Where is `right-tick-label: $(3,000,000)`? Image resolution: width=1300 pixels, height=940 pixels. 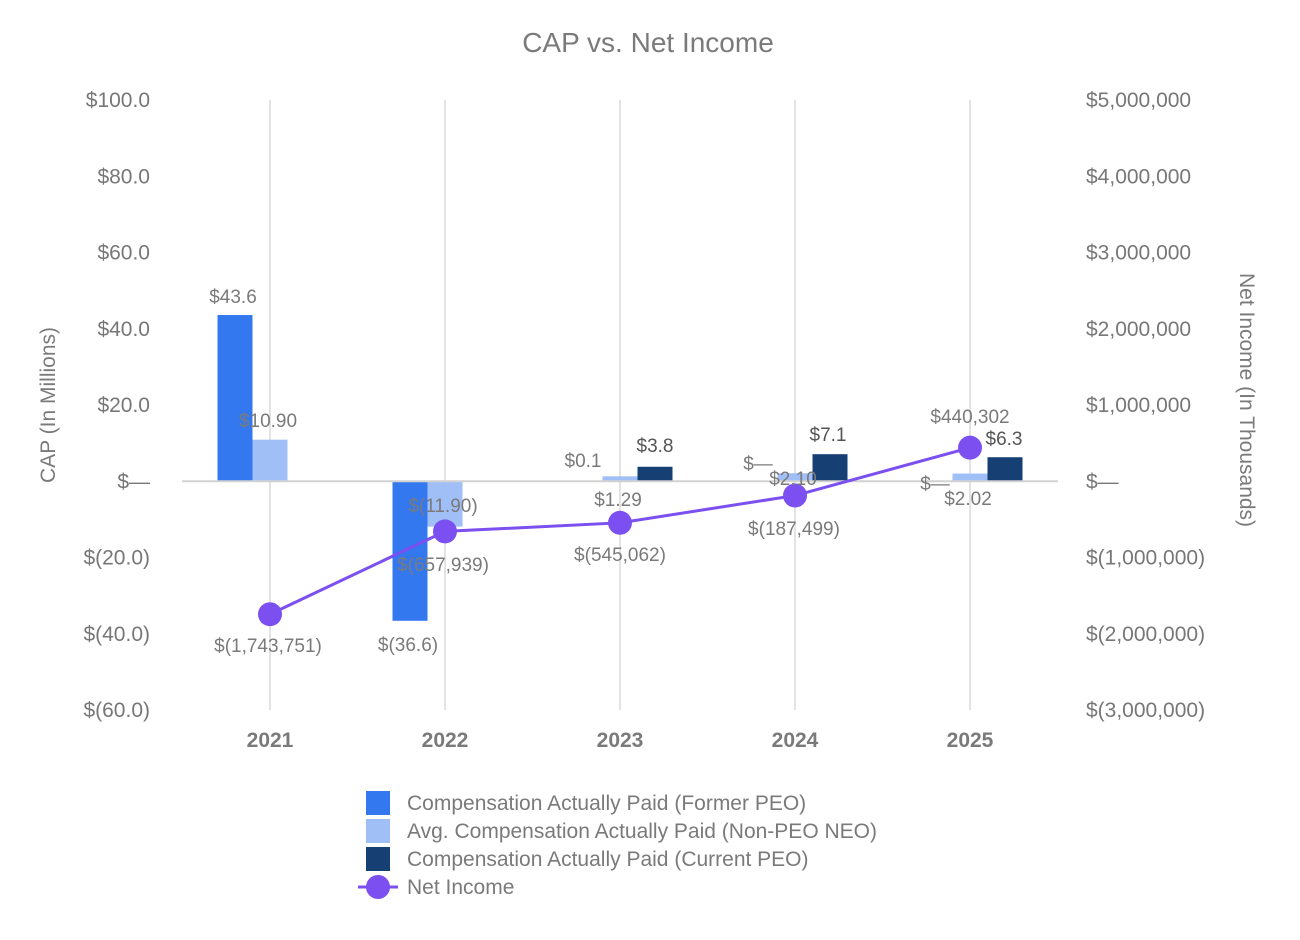 right-tick-label: $(3,000,000) is located at coordinates (1145, 710).